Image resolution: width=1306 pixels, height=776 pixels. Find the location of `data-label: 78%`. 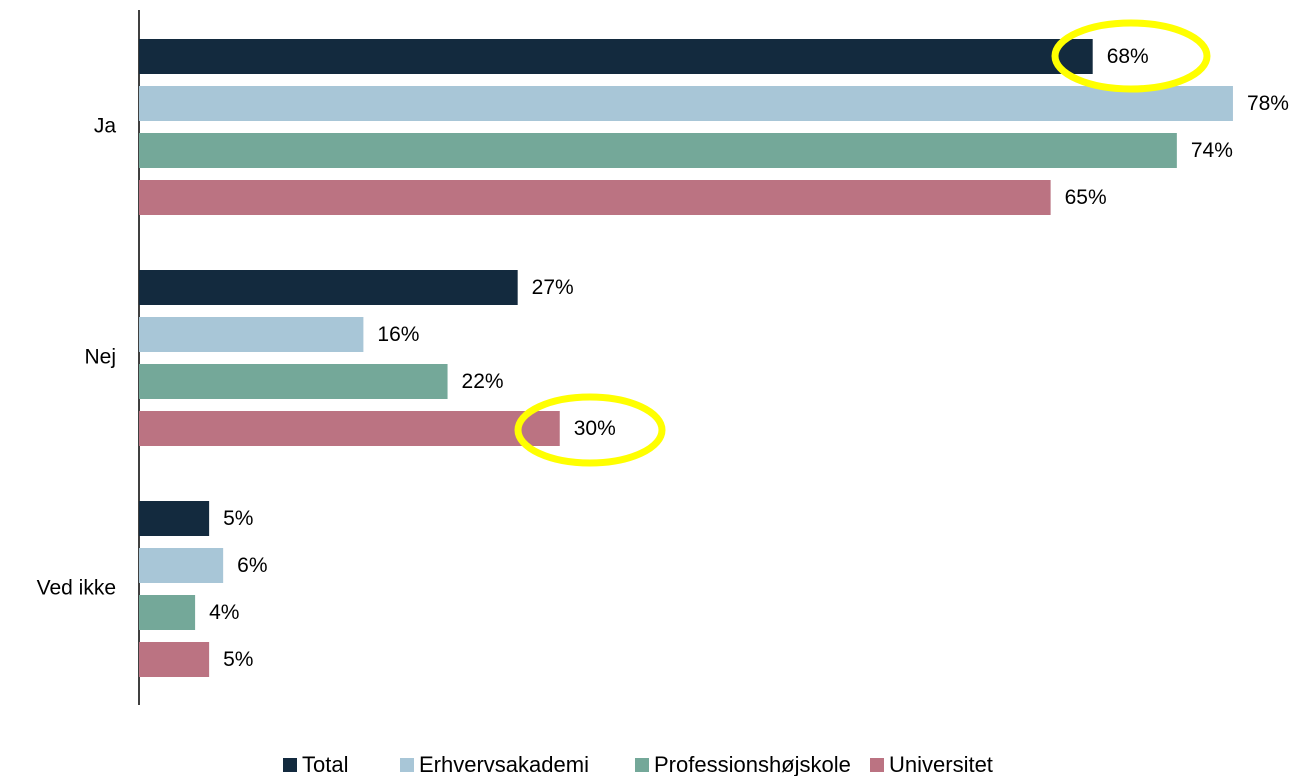

data-label: 78% is located at coordinates (1268, 103).